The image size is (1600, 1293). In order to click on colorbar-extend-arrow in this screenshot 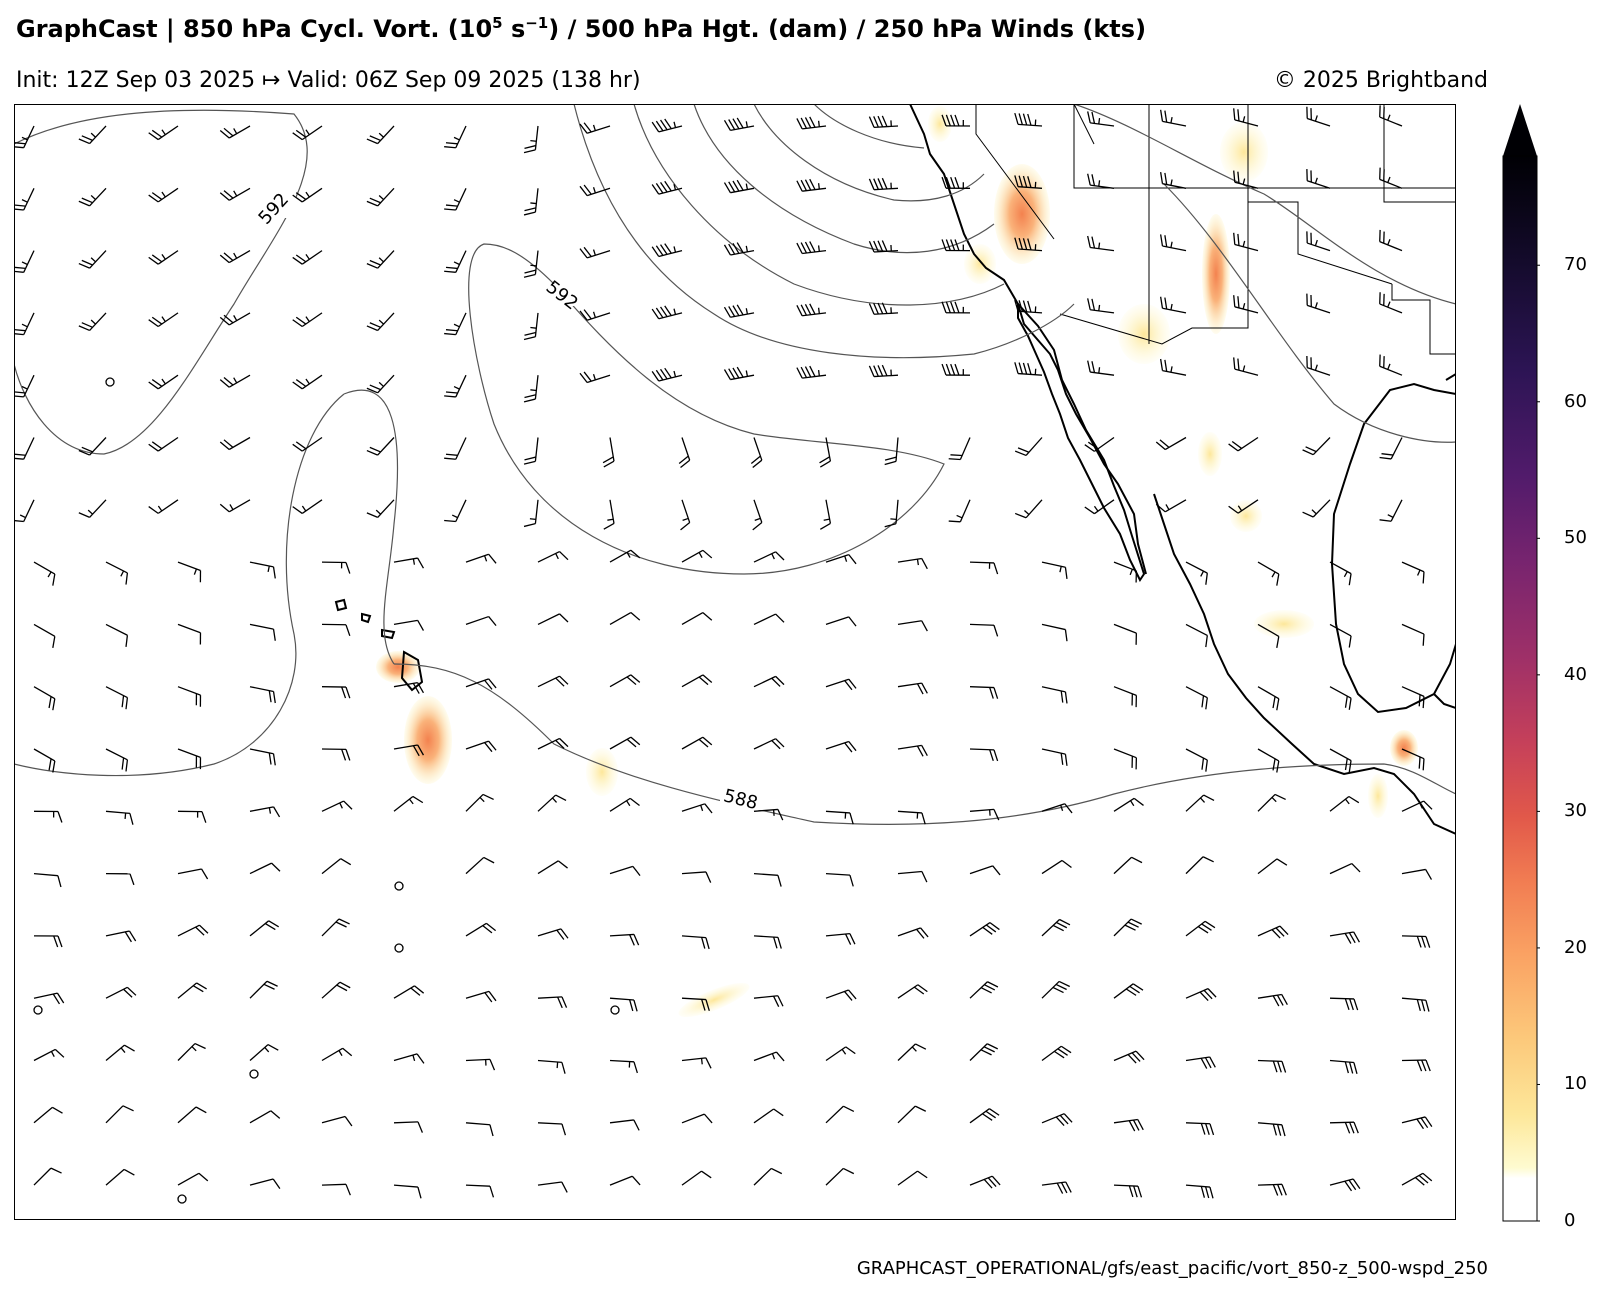, I will do `click(1520, 130)`.